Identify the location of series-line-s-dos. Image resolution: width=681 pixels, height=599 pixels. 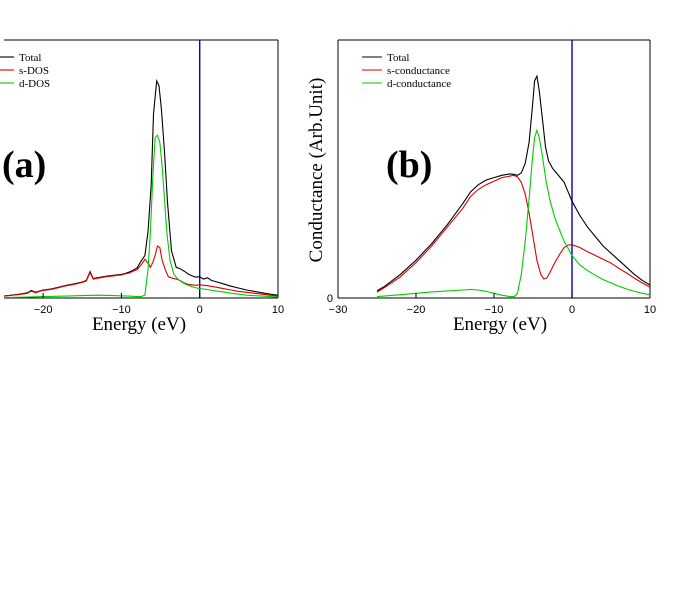
(141, 271).